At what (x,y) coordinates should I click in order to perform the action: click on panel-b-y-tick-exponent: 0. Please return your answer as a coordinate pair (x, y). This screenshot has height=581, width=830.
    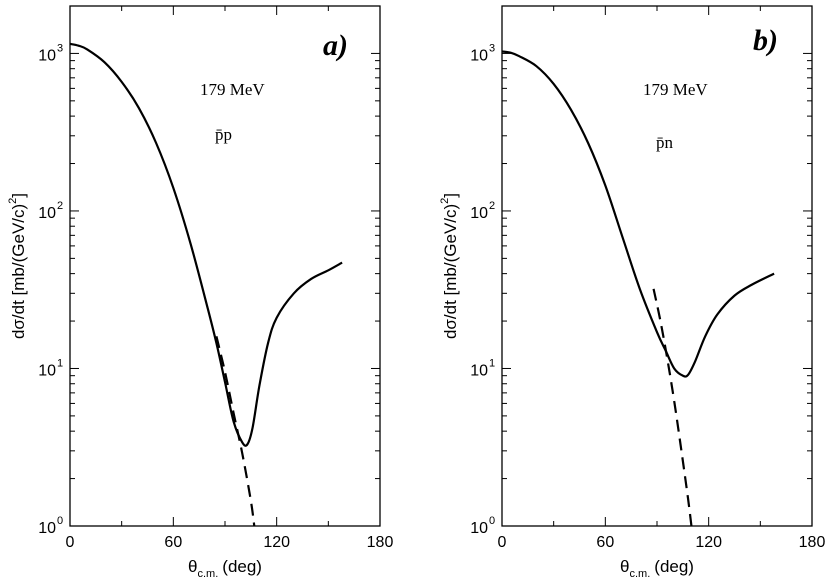
    Looking at the image, I should click on (492, 521).